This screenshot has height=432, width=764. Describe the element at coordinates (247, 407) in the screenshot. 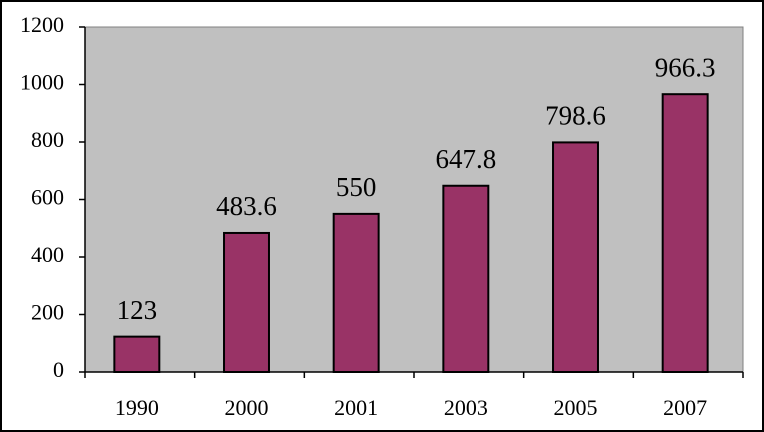

I see `x-tick-label: 2000` at that location.